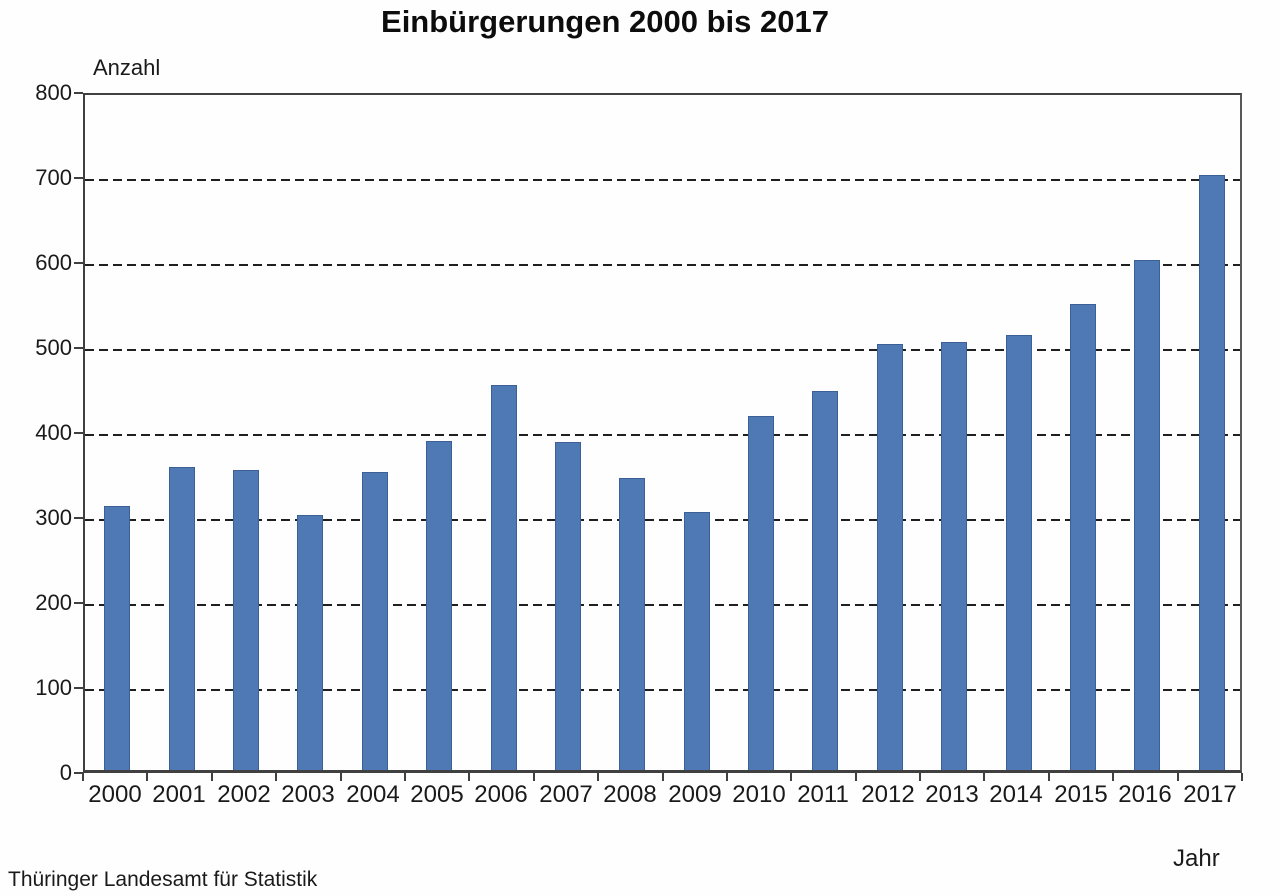 This screenshot has height=896, width=1280. What do you see at coordinates (501, 794) in the screenshot?
I see `x-tick-label-2006: 2006` at bounding box center [501, 794].